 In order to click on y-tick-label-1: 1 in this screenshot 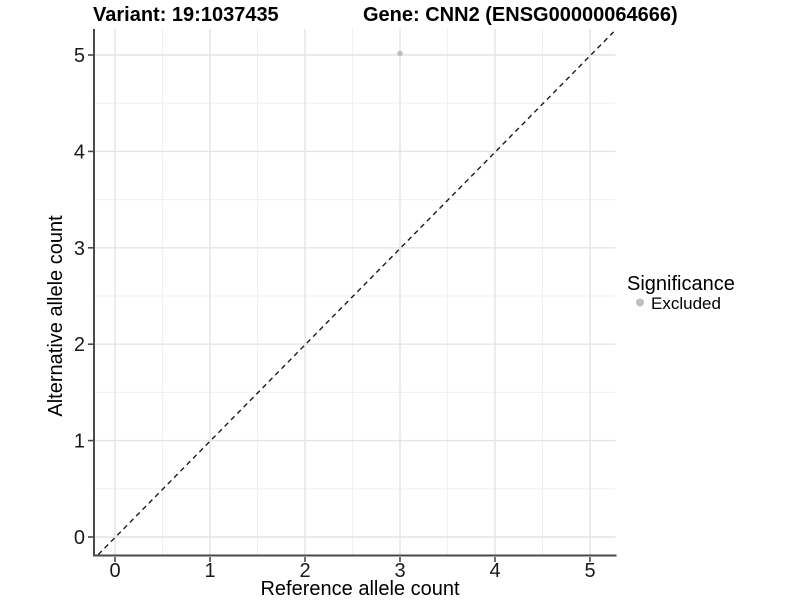, I will do `click(79, 442)`.